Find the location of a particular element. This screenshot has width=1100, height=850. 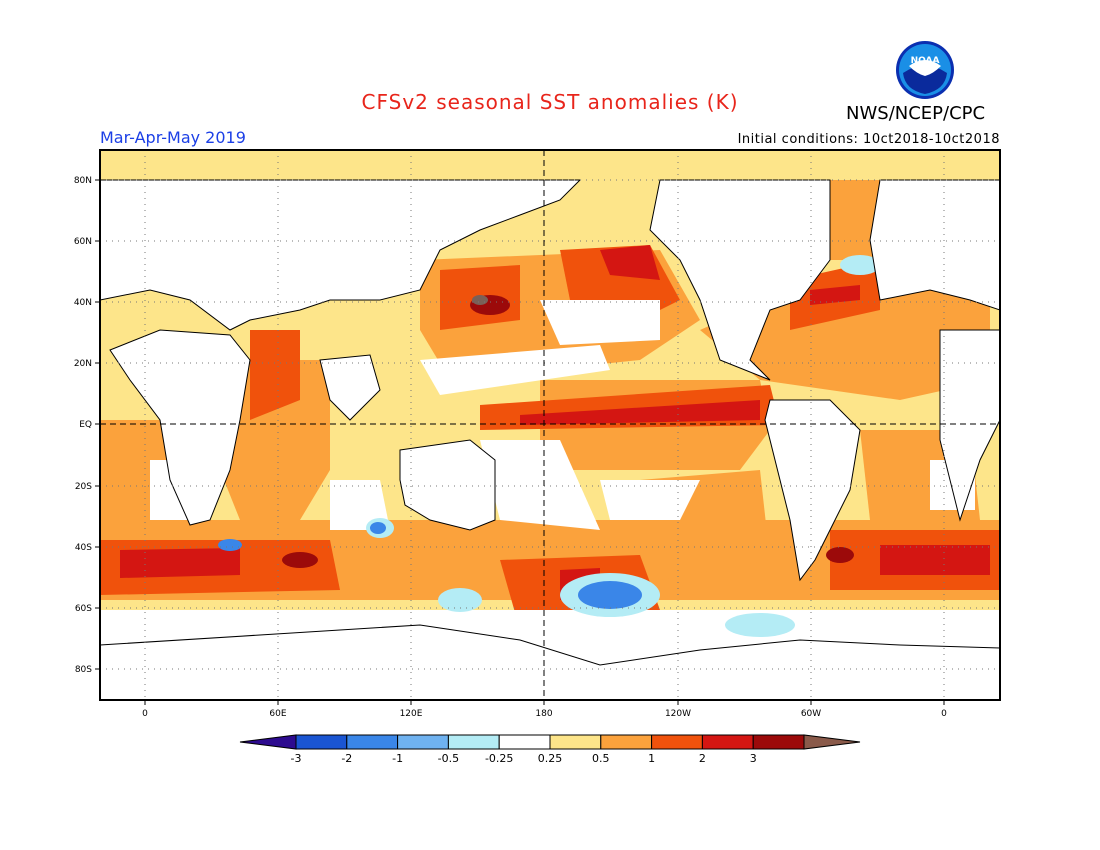

lat-tick-label: 40N is located at coordinates (83, 303).